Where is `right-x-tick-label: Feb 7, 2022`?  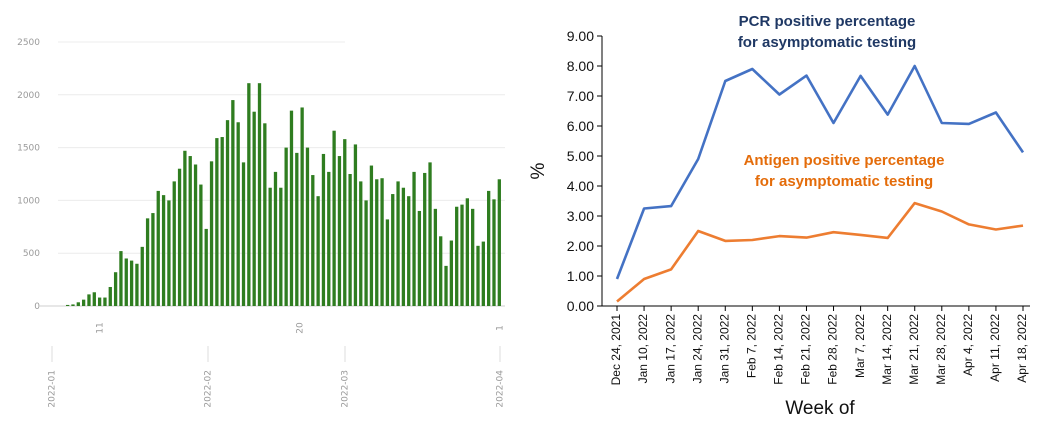 right-x-tick-label: Feb 7, 2022 is located at coordinates (752, 346).